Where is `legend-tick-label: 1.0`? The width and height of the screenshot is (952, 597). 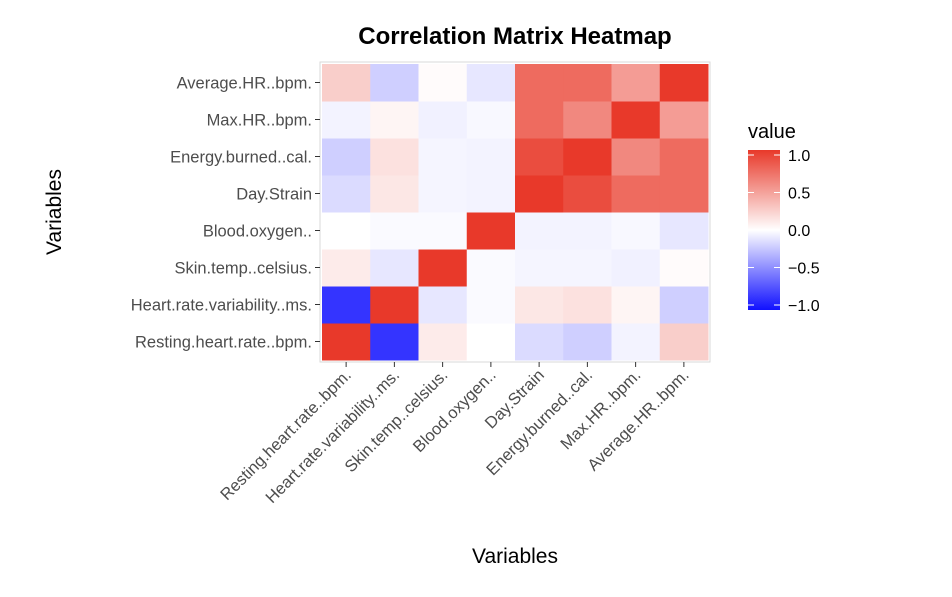
legend-tick-label: 1.0 is located at coordinates (799, 156).